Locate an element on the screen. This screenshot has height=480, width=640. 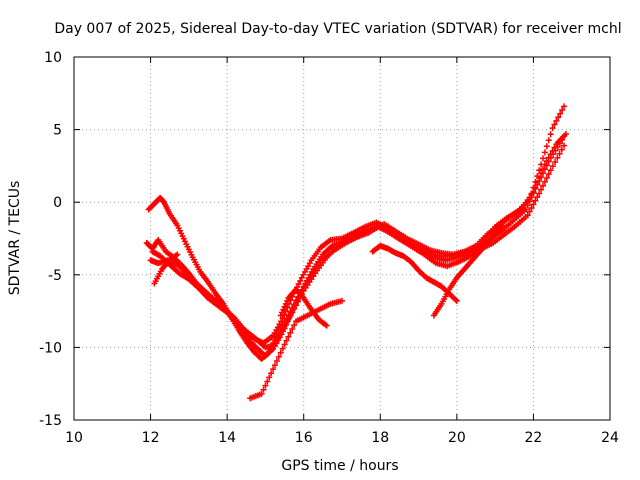
x-tick-label: 24 is located at coordinates (610, 438).